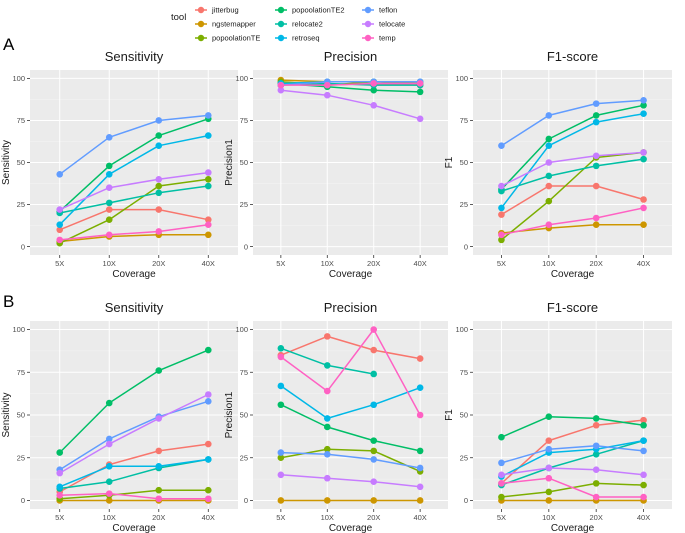 This screenshot has height=533, width=685. Describe the element at coordinates (225, 10) in the screenshot. I see `legend-label: jitterbug` at that location.